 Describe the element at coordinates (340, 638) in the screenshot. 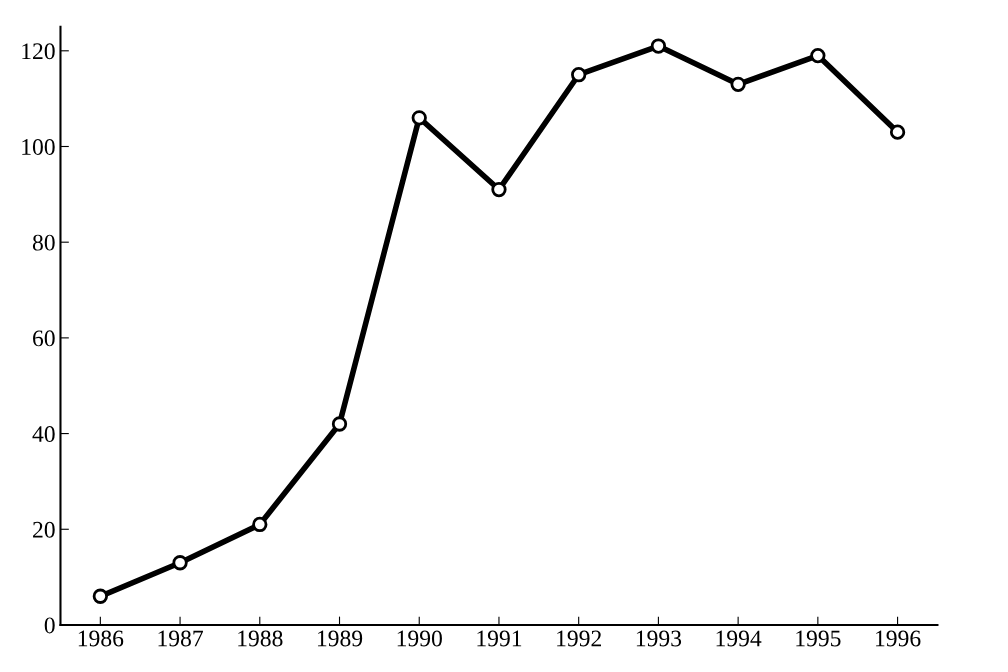

I see `x-tick-label: 1989` at that location.